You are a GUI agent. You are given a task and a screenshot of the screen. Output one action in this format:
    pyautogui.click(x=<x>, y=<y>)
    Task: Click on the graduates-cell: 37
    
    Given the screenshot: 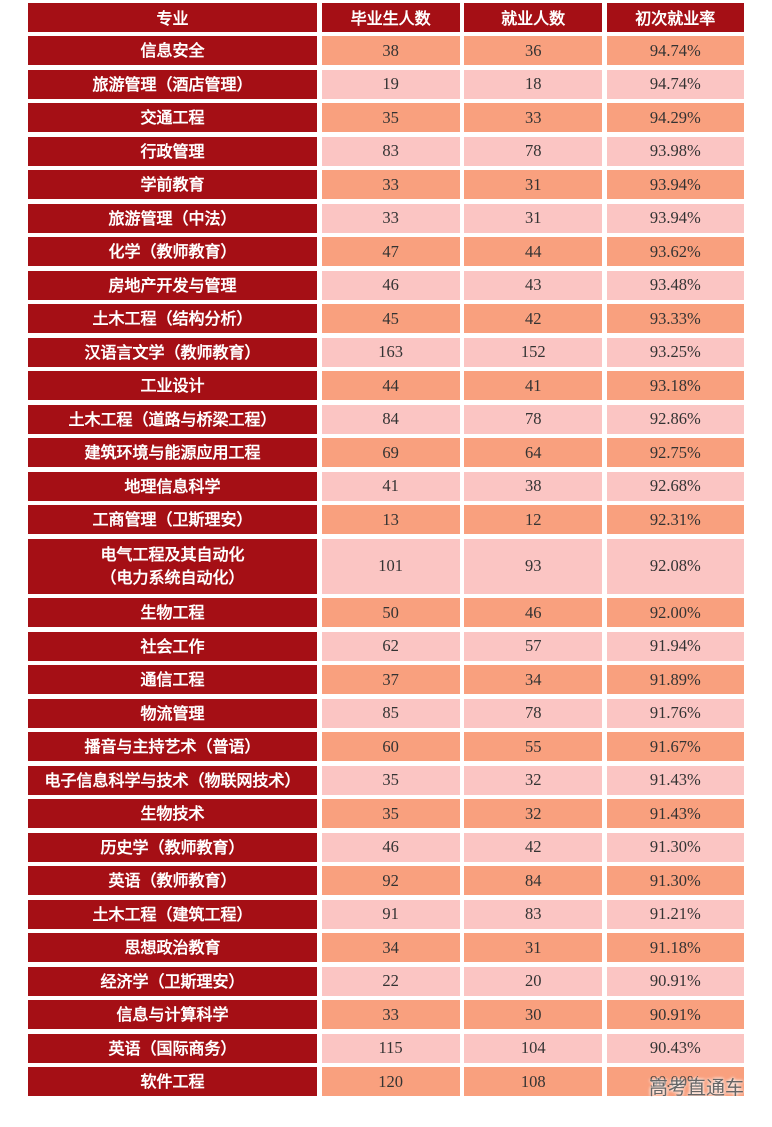 What is the action you would take?
    pyautogui.click(x=390, y=680)
    